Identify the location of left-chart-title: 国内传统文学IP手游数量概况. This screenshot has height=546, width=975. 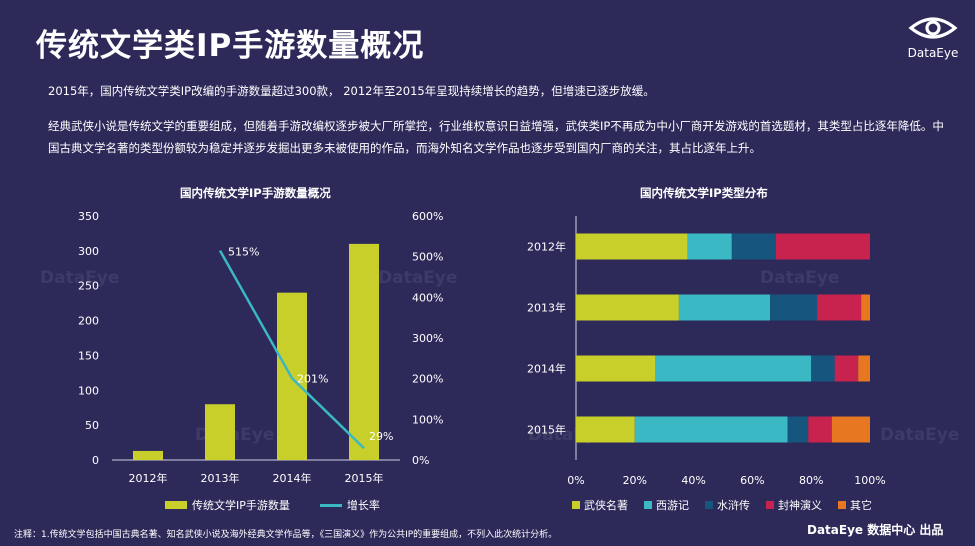
(255, 193).